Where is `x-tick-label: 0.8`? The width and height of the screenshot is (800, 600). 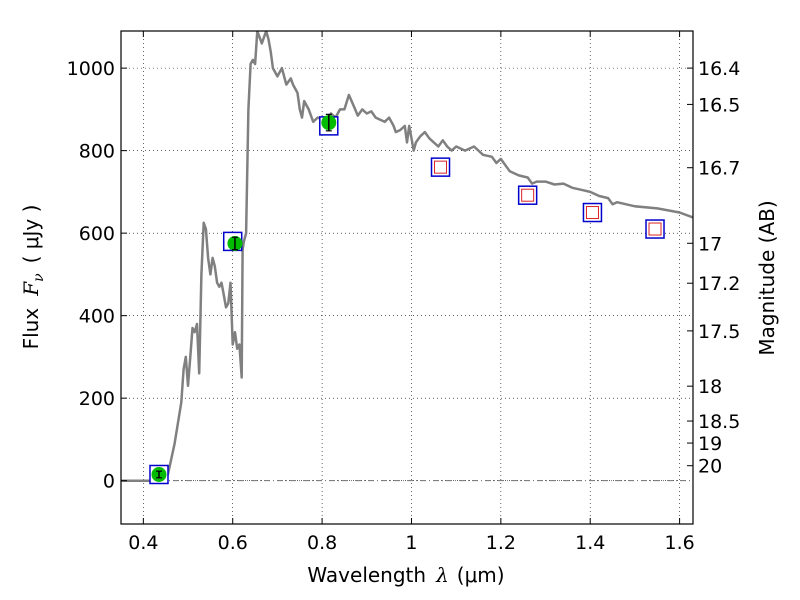
x-tick-label: 0.8 is located at coordinates (322, 543).